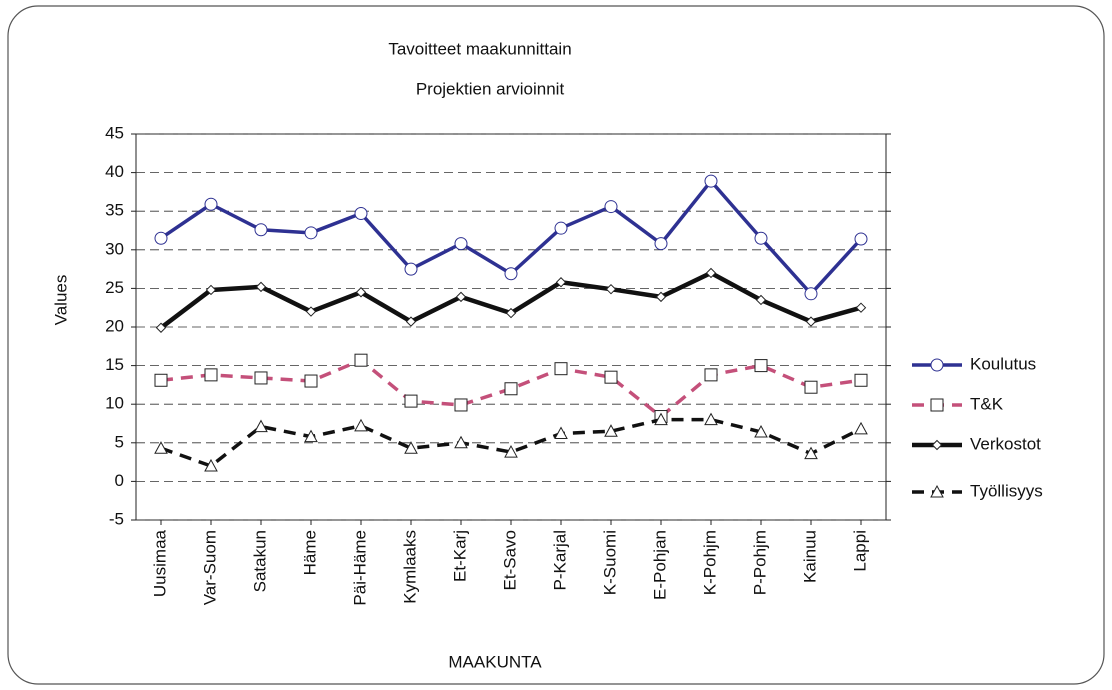 This screenshot has width=1112, height=690. Describe the element at coordinates (709, 562) in the screenshot. I see `x-tick-label: K-Pohjm` at that location.